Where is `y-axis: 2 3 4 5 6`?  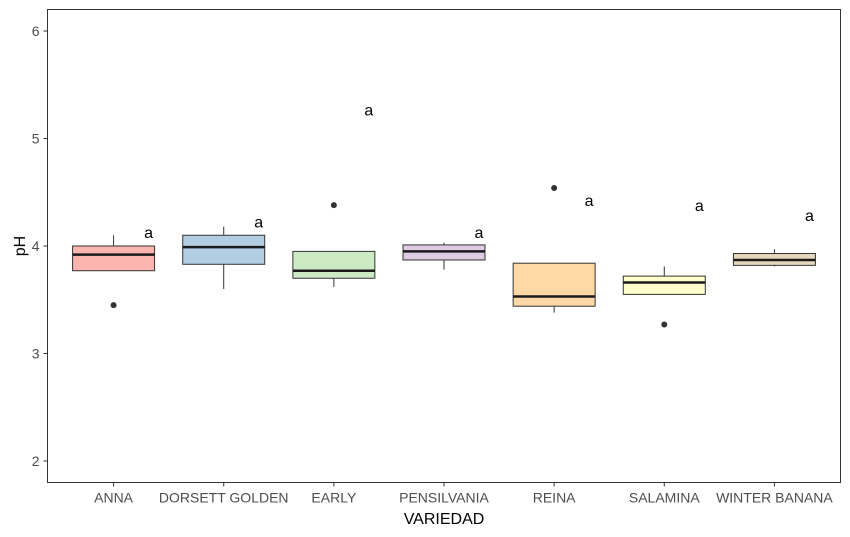
y-axis: 2 3 4 5 6 is located at coordinates (40, 246).